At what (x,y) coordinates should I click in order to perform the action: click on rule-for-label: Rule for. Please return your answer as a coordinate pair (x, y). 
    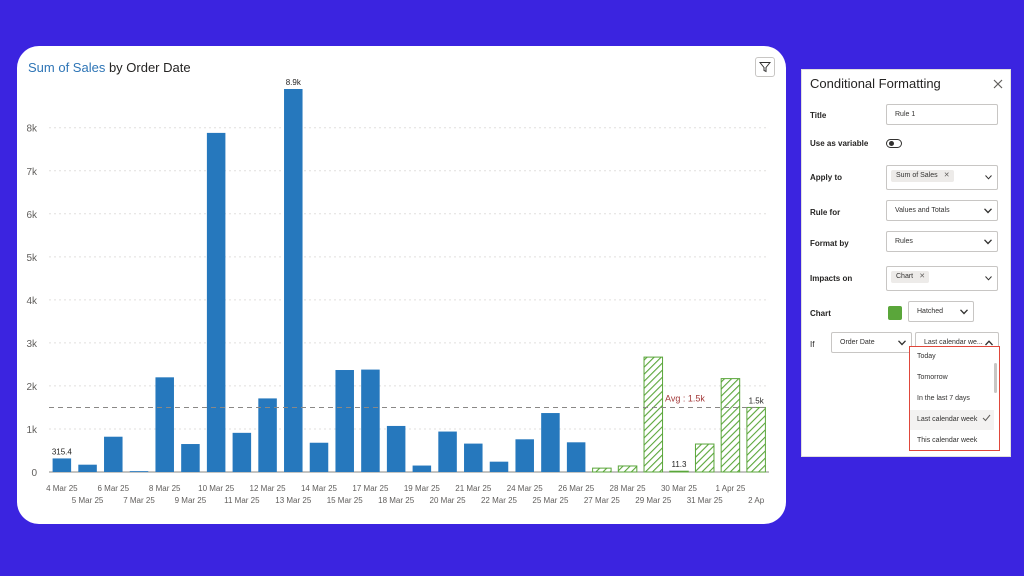
    Looking at the image, I should click on (825, 212).